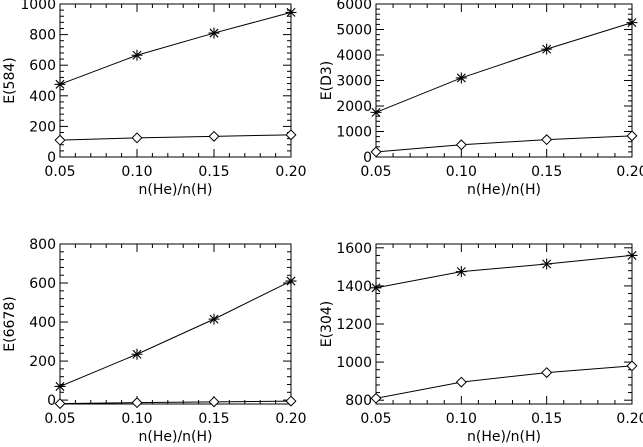  What do you see at coordinates (354, 82) in the screenshot?
I see `y-tick-label: 3000` at bounding box center [354, 82].